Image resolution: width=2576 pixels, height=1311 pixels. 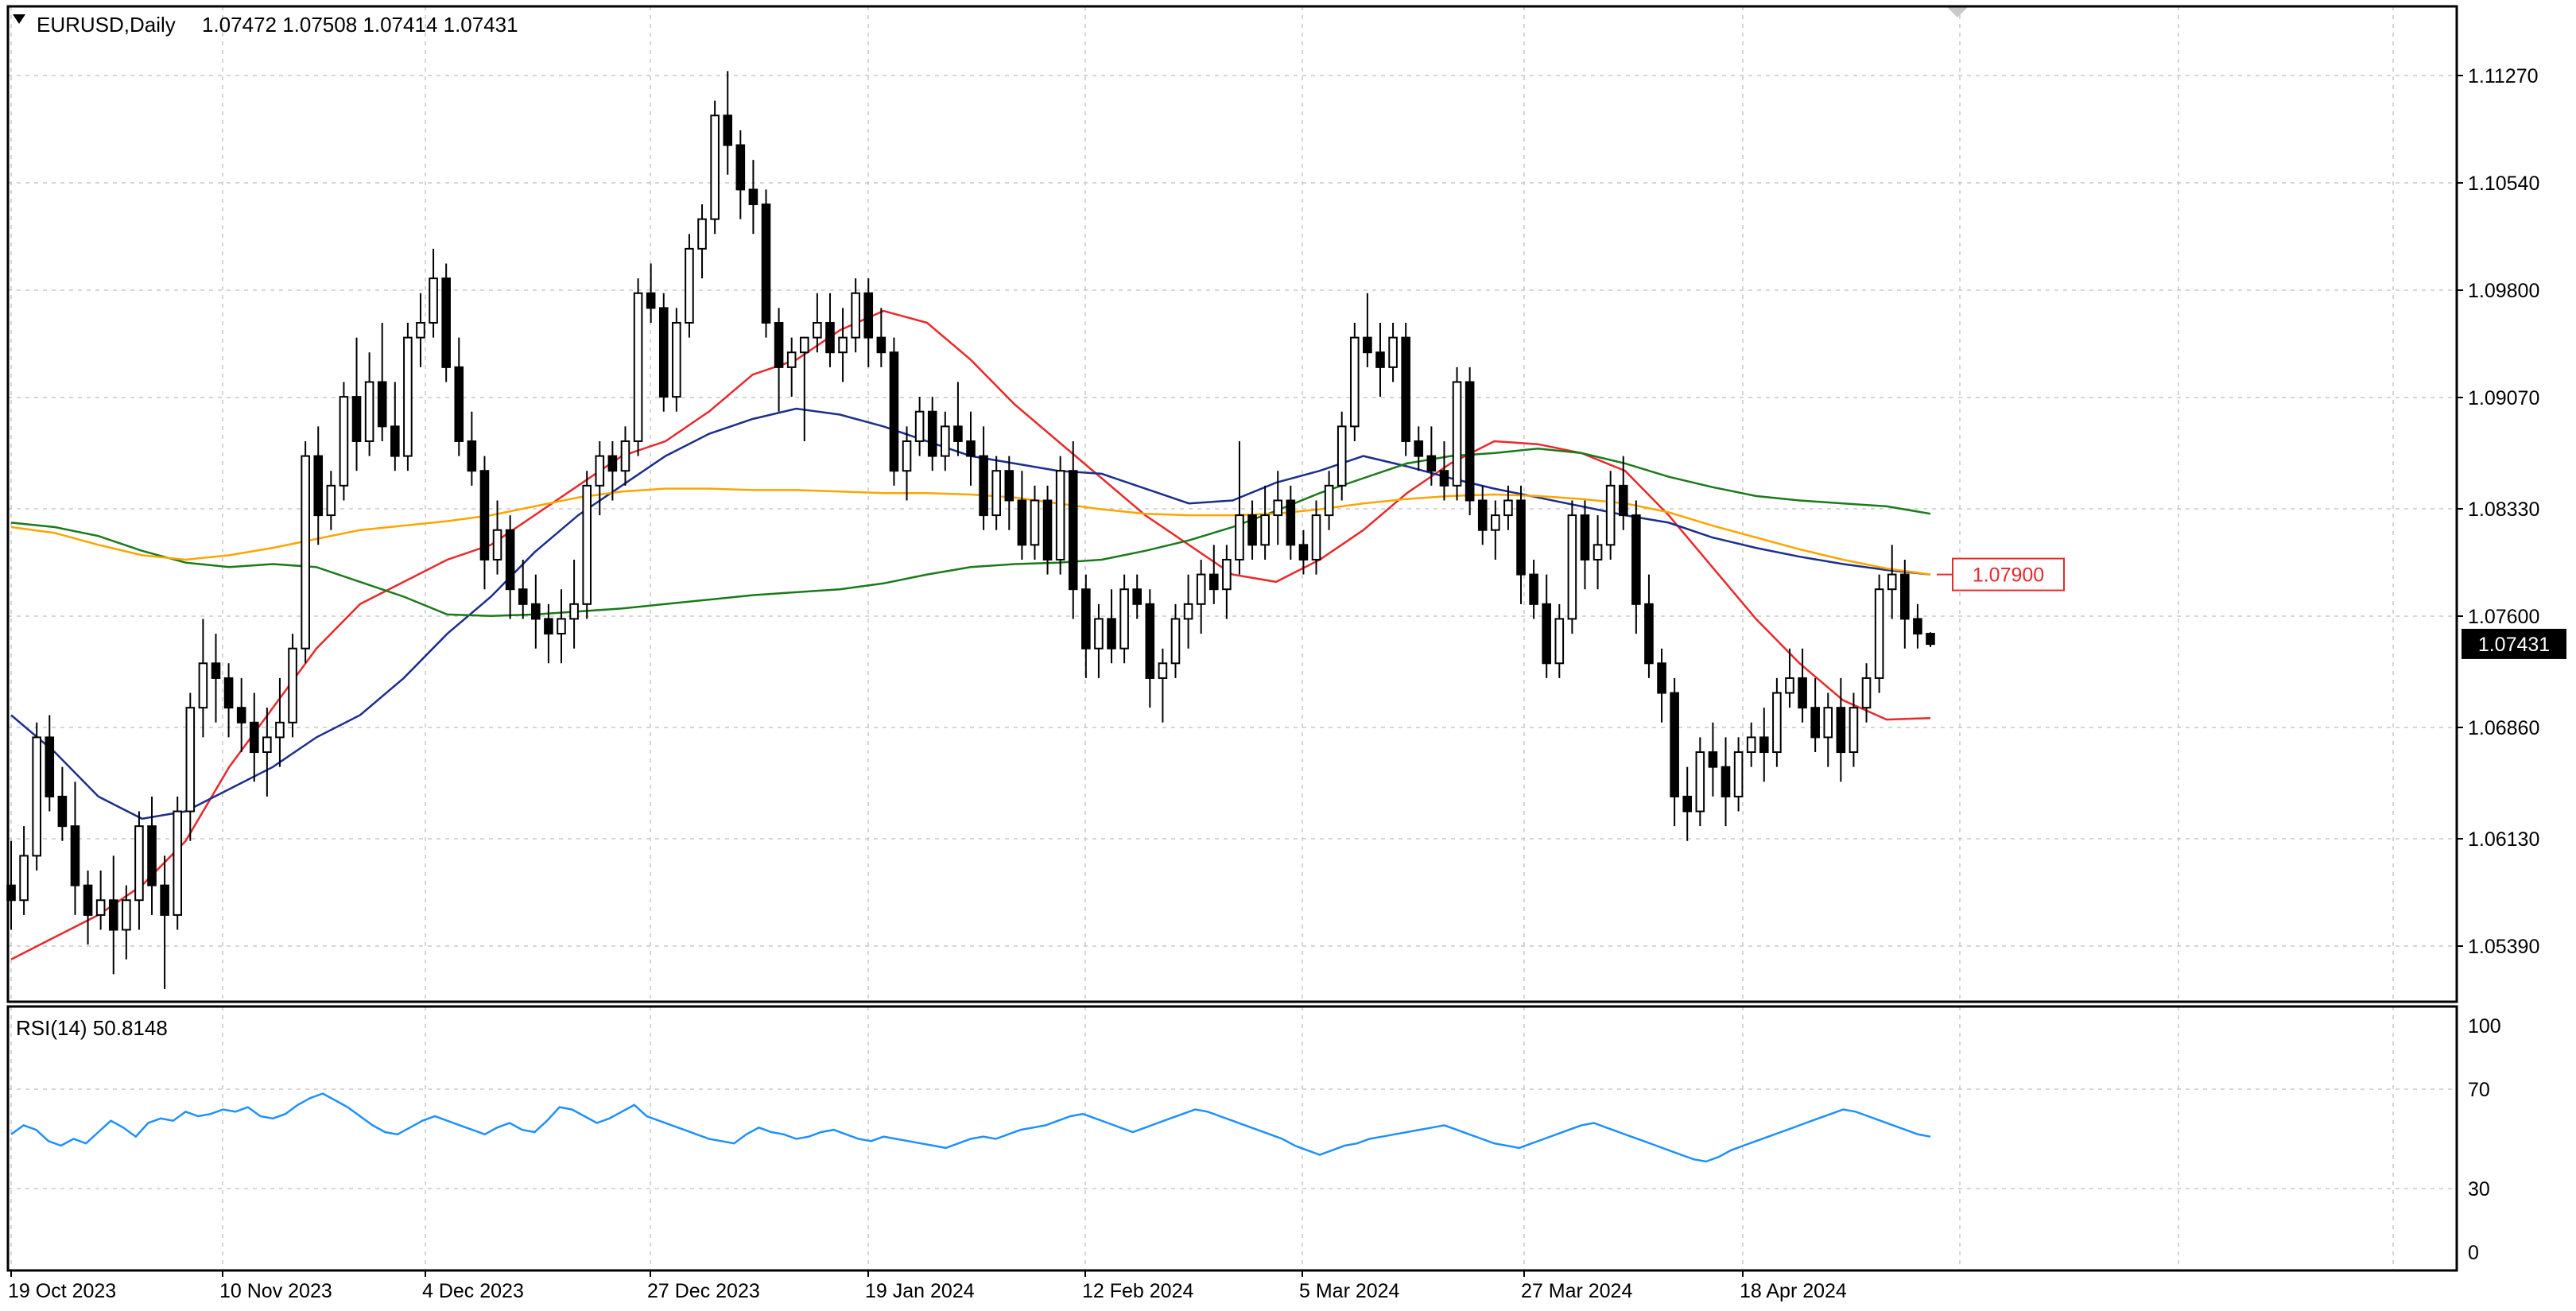 What do you see at coordinates (2479, 1189) in the screenshot?
I see `rsi-tick-label: 30` at bounding box center [2479, 1189].